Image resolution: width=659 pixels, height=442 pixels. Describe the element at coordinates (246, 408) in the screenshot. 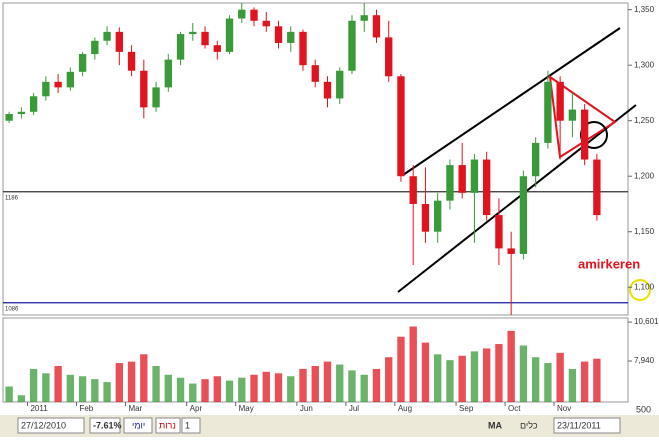

I see `x-tick-label: May` at that location.